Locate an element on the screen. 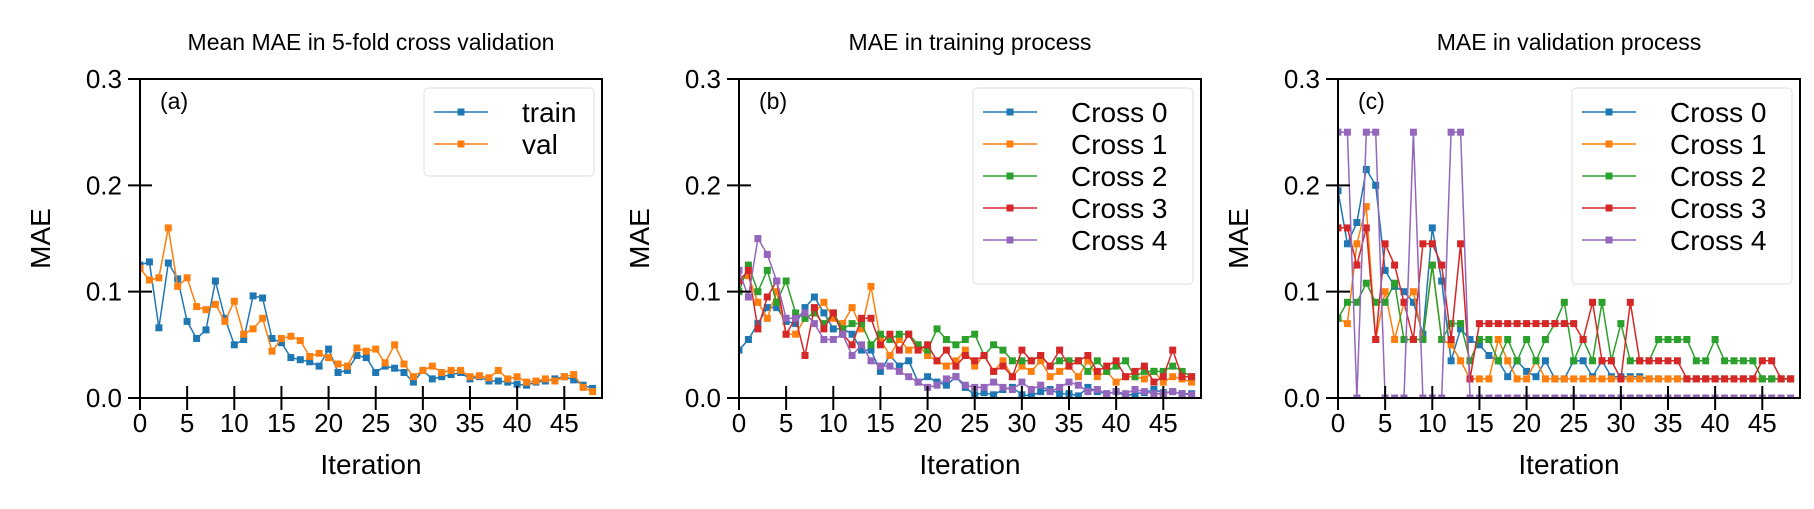  legend-box is located at coordinates (1083, 186).